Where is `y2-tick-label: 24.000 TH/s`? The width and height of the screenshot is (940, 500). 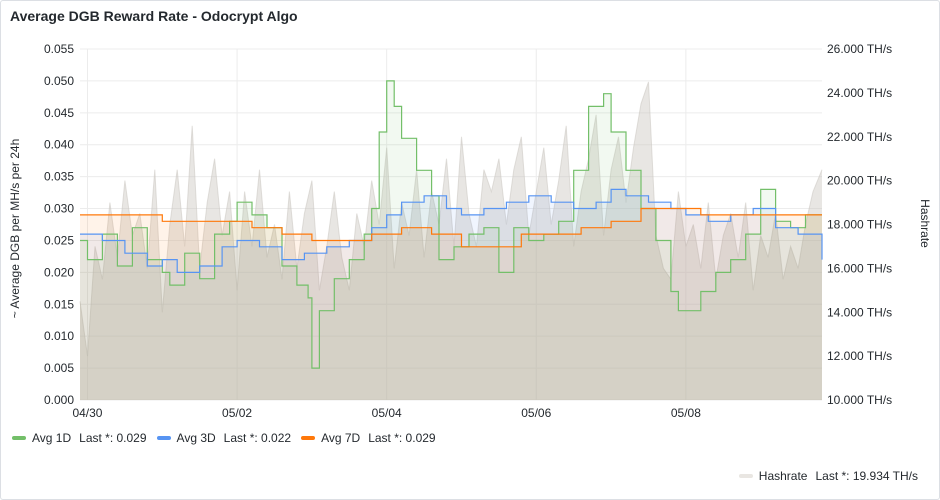
y2-tick-label: 24.000 TH/s is located at coordinates (859, 93).